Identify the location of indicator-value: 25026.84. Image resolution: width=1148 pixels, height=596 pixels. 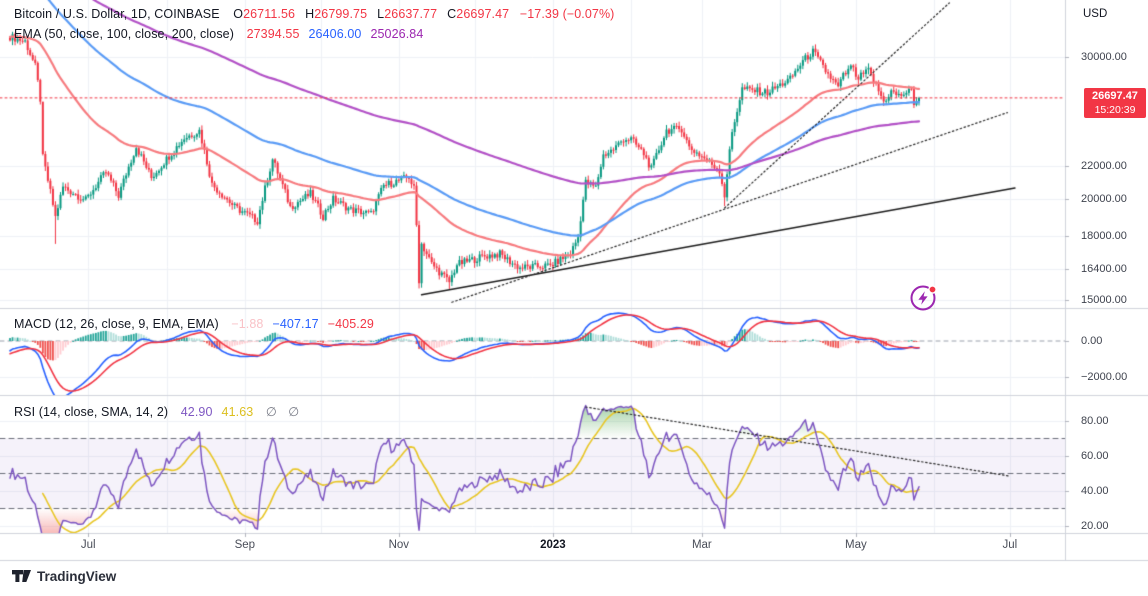
(397, 34).